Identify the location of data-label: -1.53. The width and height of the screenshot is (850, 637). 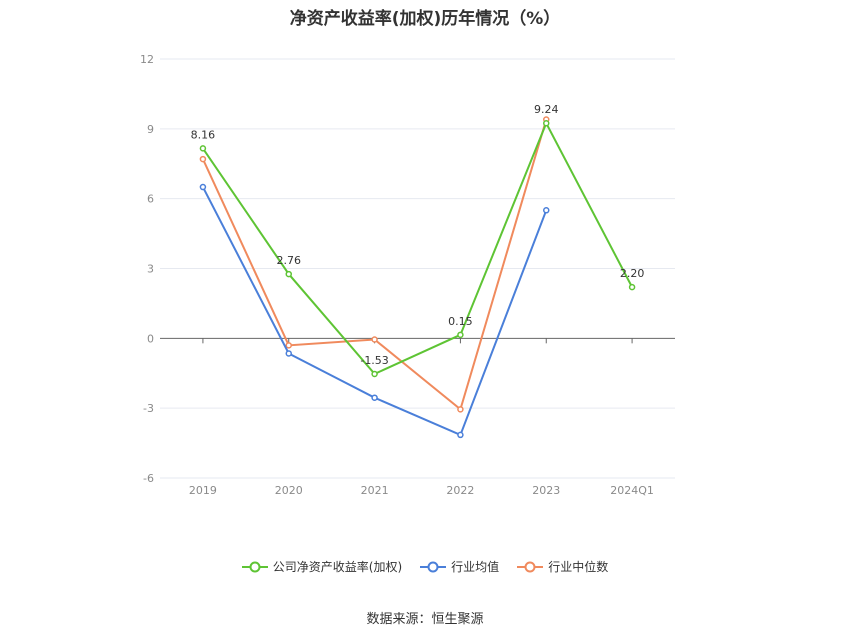
(374, 360).